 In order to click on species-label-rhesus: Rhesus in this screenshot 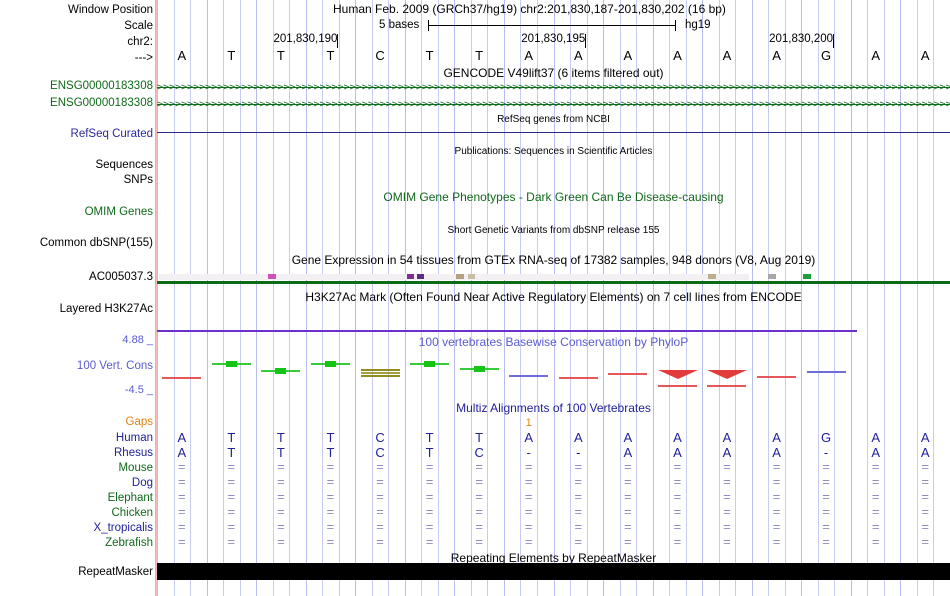, I will do `click(133, 453)`.